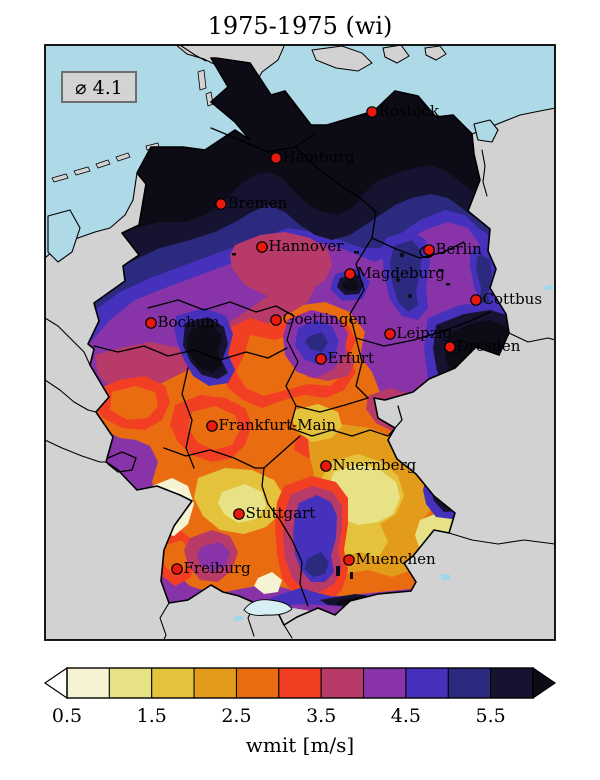 The image size is (600, 780). I want to click on magenta-bremen-hannover, so click(281, 265).